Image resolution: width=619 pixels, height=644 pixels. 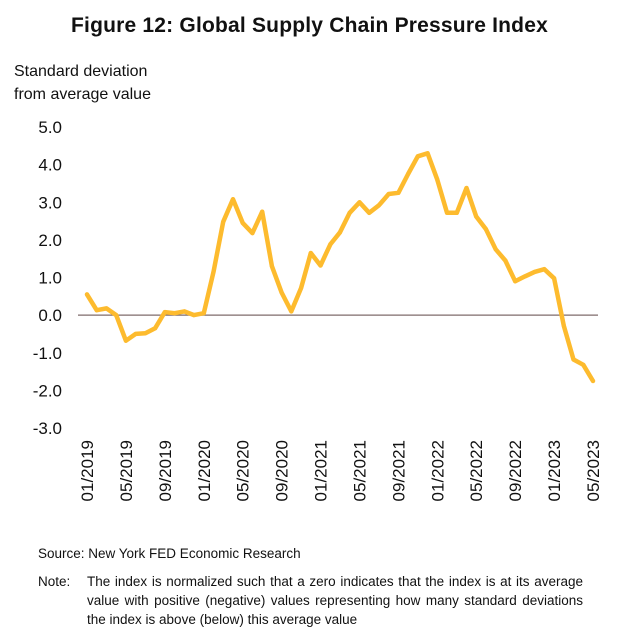 What do you see at coordinates (554, 470) in the screenshot?
I see `x-tick-label: 01/2023` at bounding box center [554, 470].